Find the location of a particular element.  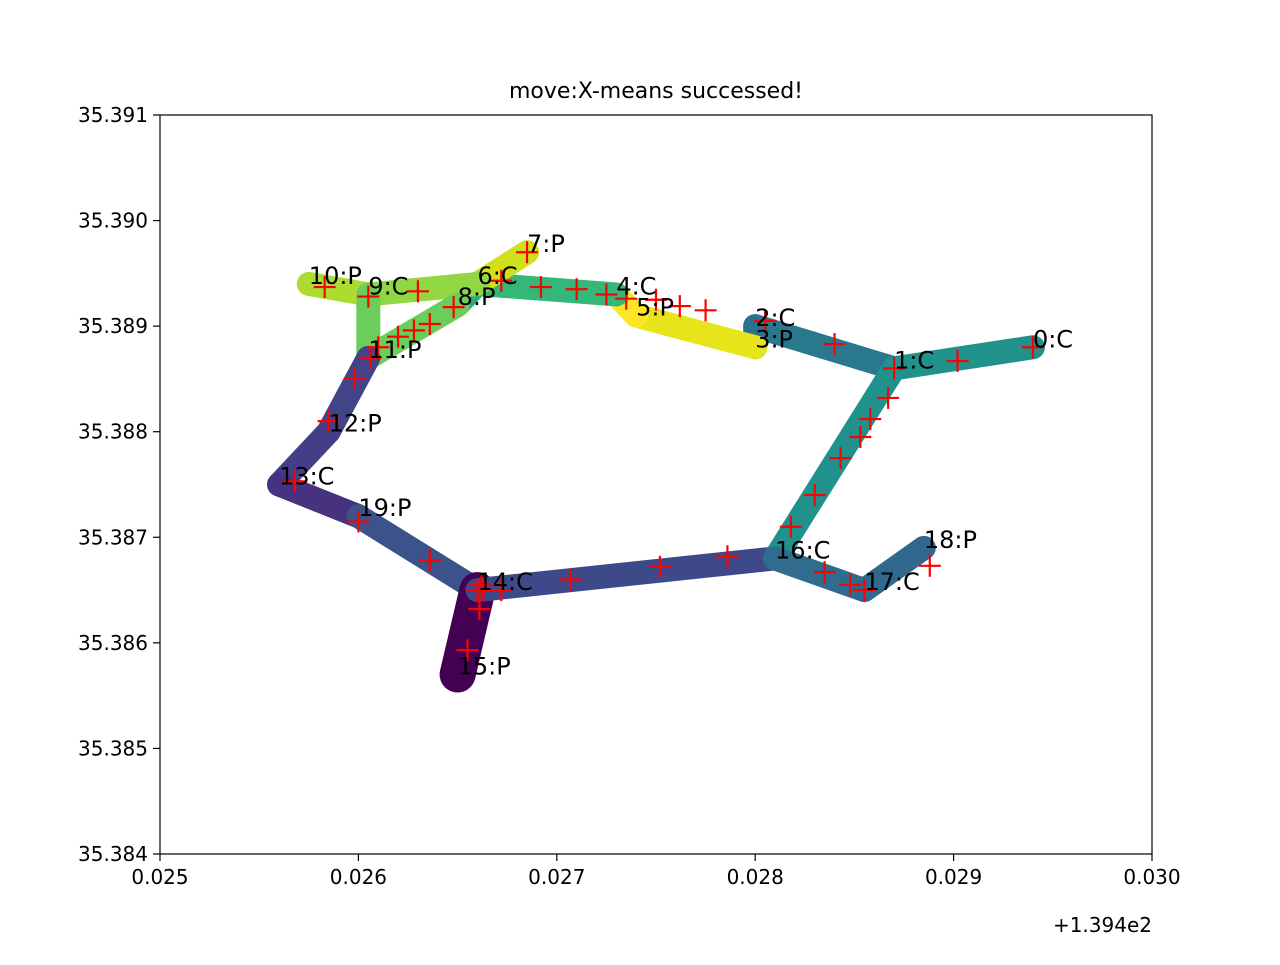

x-tick-label: 0.026 is located at coordinates (358, 877).